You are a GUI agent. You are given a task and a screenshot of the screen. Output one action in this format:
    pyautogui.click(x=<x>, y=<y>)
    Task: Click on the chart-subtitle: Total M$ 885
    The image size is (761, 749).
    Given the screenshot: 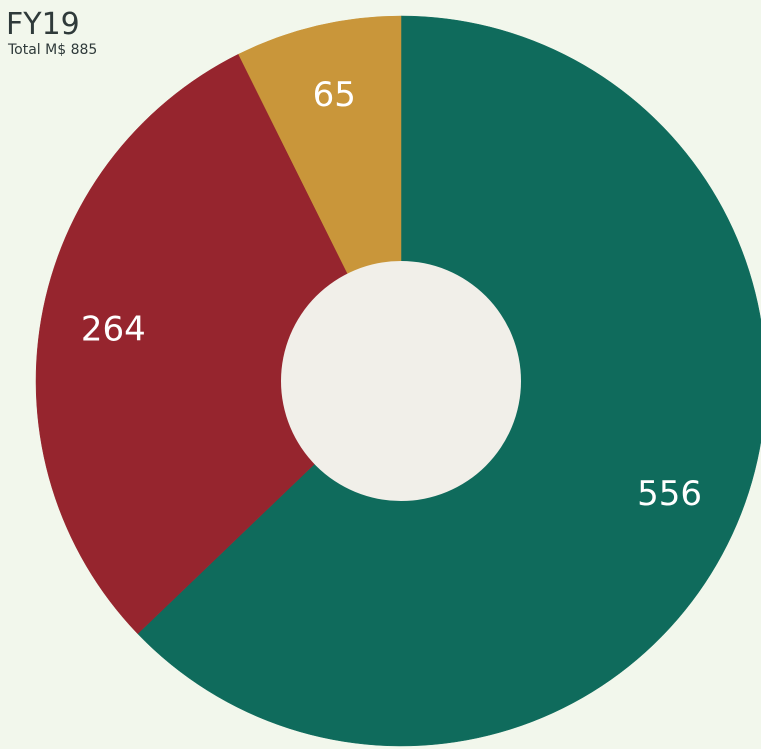 What is the action you would take?
    pyautogui.click(x=52, y=50)
    